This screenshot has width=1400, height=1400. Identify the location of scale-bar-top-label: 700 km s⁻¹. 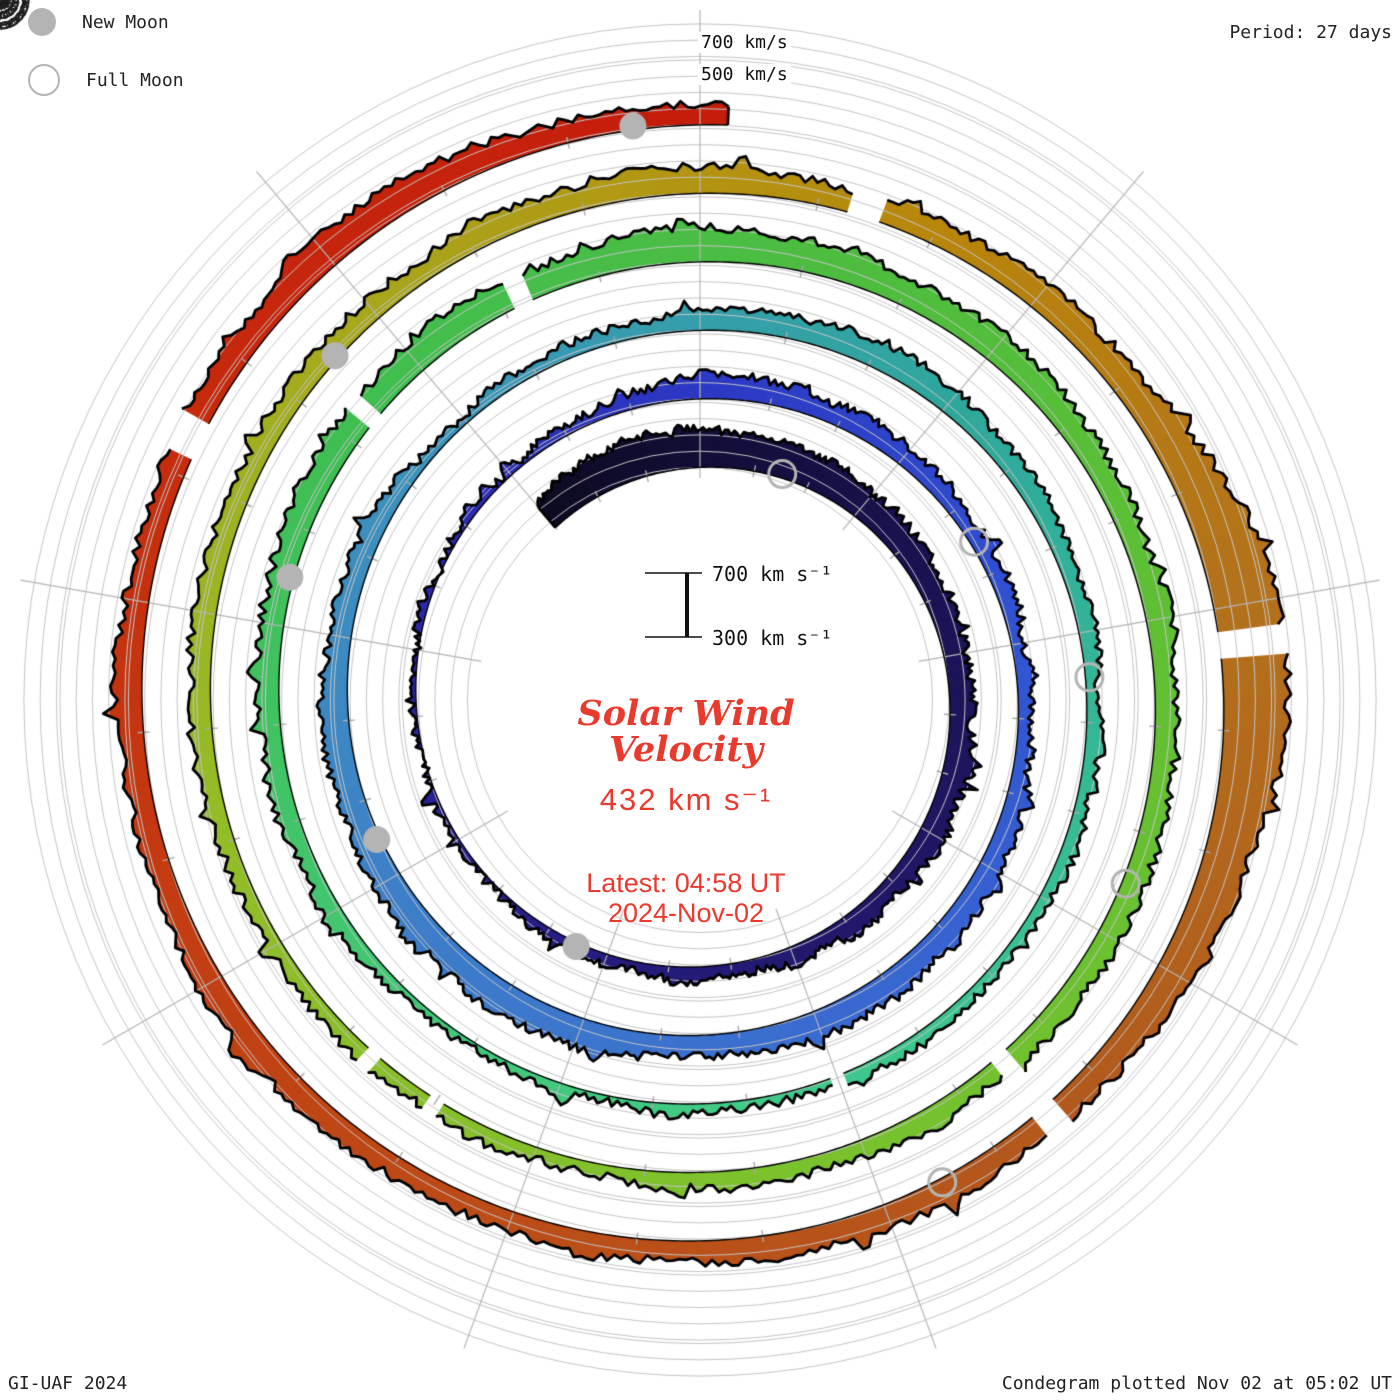
(772, 574).